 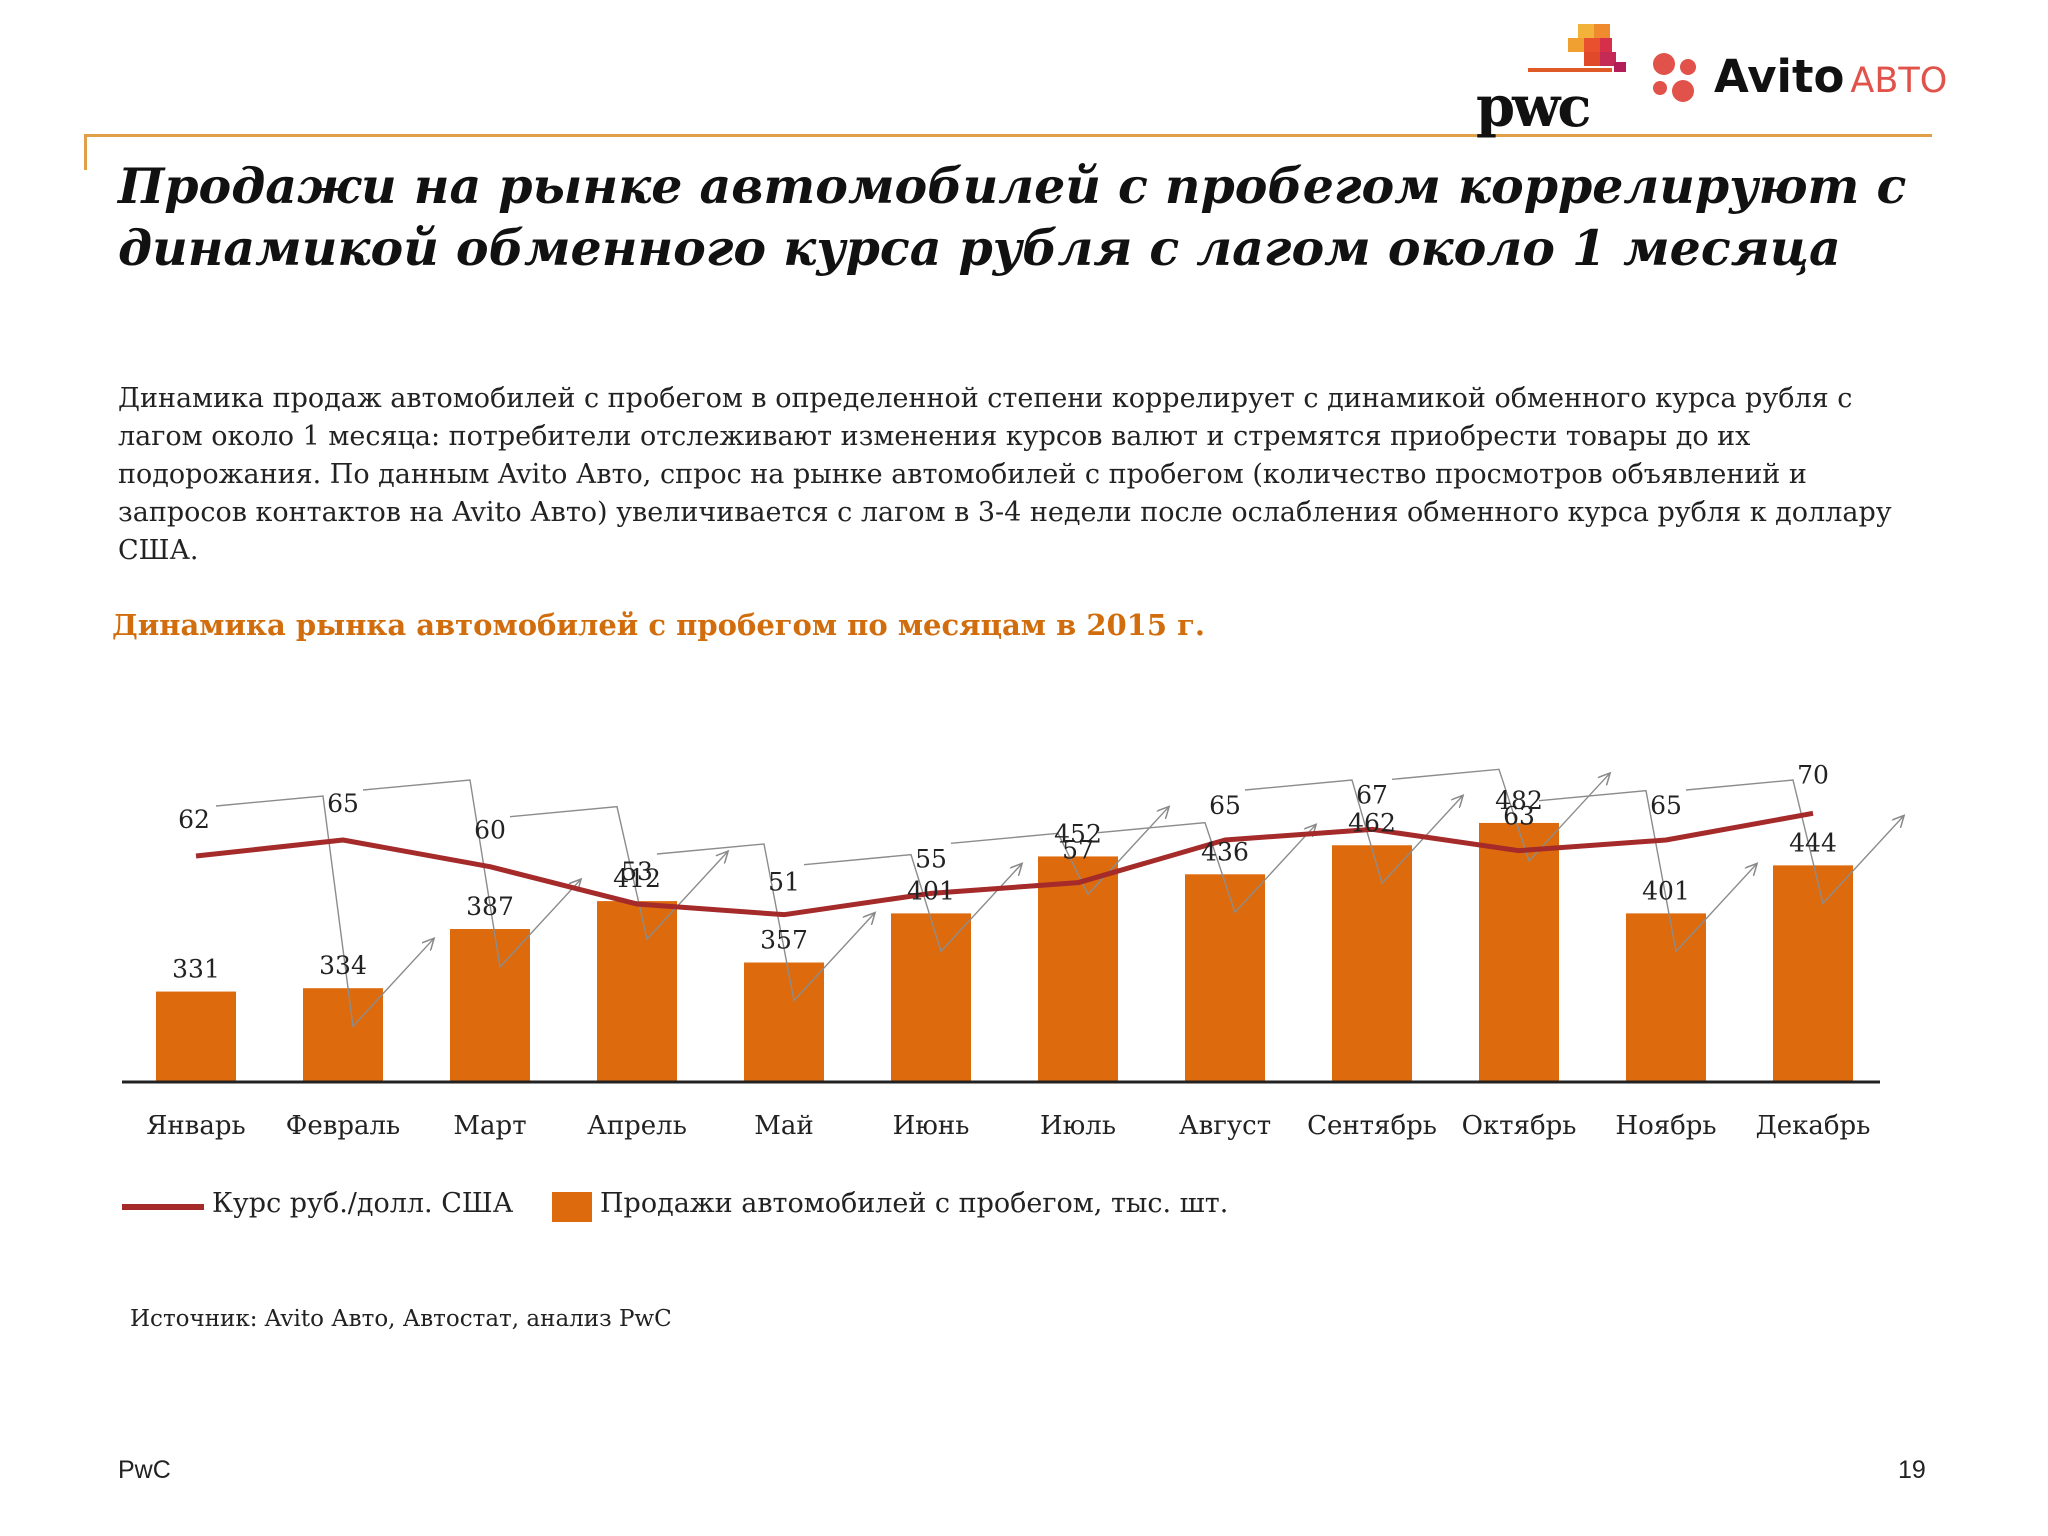 I want to click on category-label: Сентябрь, so click(x=1372, y=1126).